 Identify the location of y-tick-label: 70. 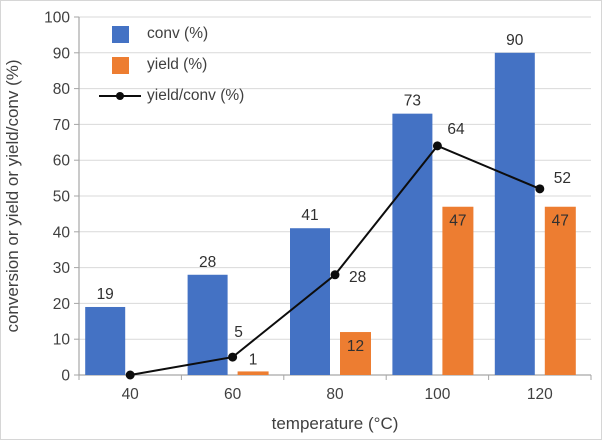
(62, 125).